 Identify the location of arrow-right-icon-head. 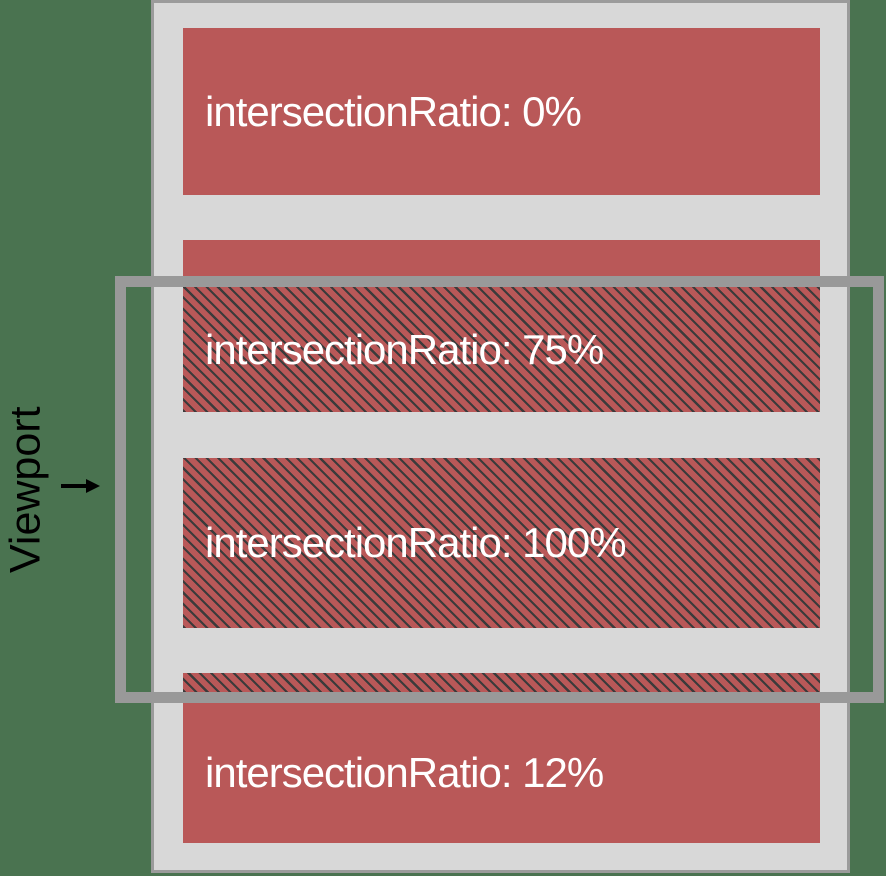
(93, 486).